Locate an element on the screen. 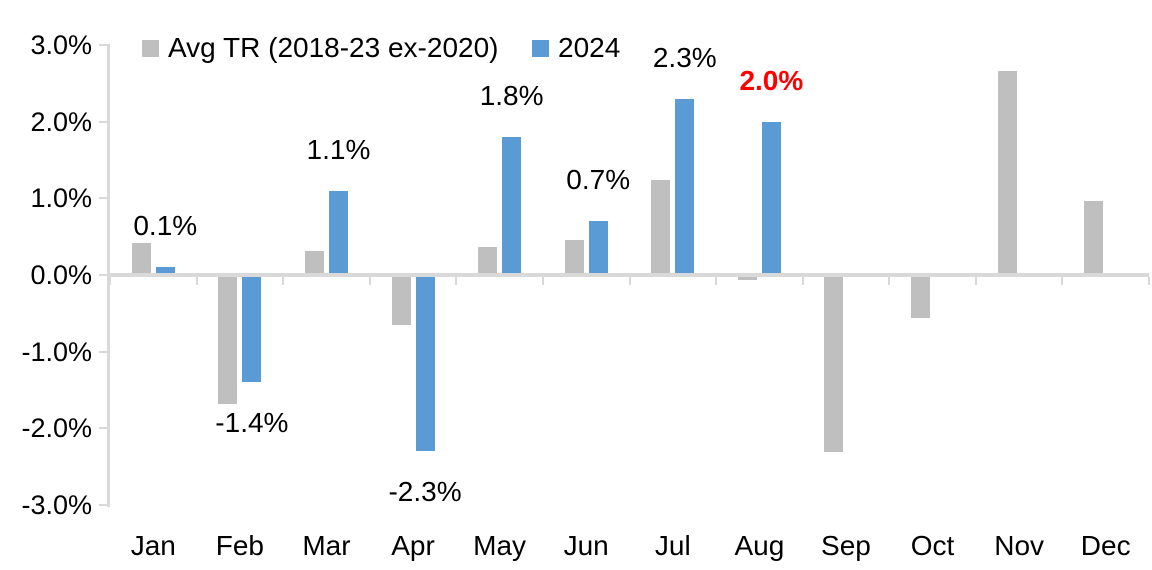  bar-2024-aug is located at coordinates (771, 198).